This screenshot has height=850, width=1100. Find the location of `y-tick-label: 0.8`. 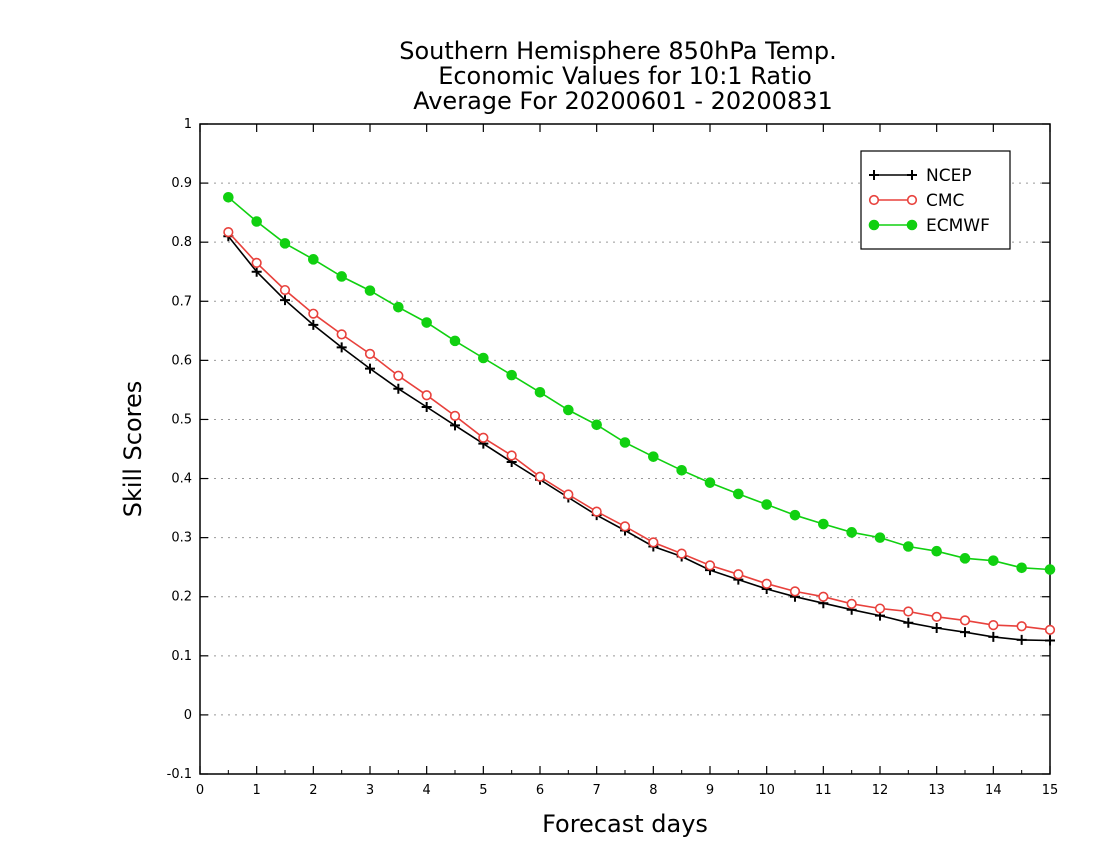

y-tick-label: 0.8 is located at coordinates (181, 242).